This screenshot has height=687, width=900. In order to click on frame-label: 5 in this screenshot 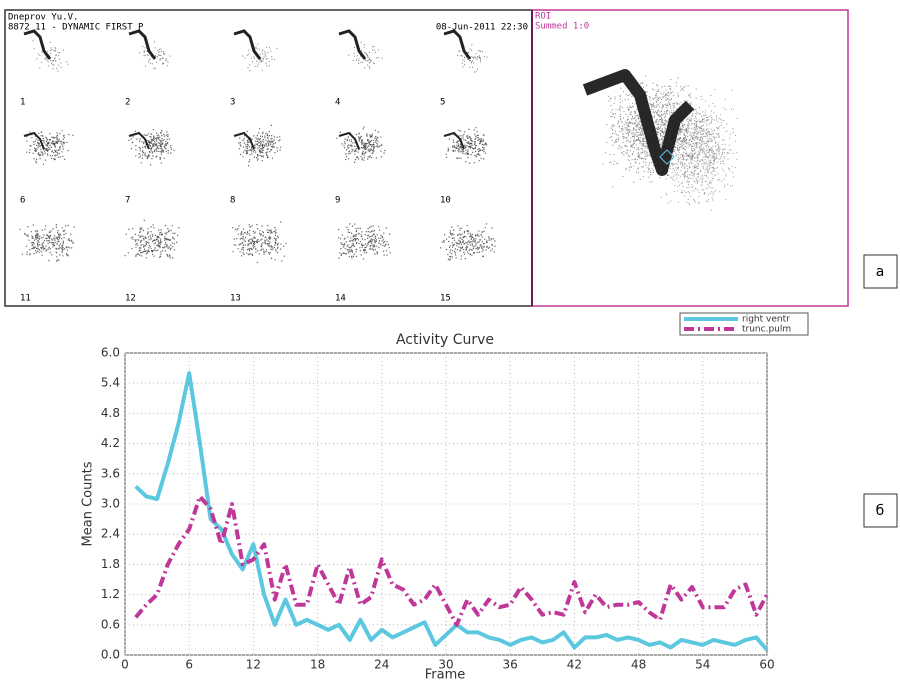, I will do `click(442, 103)`.